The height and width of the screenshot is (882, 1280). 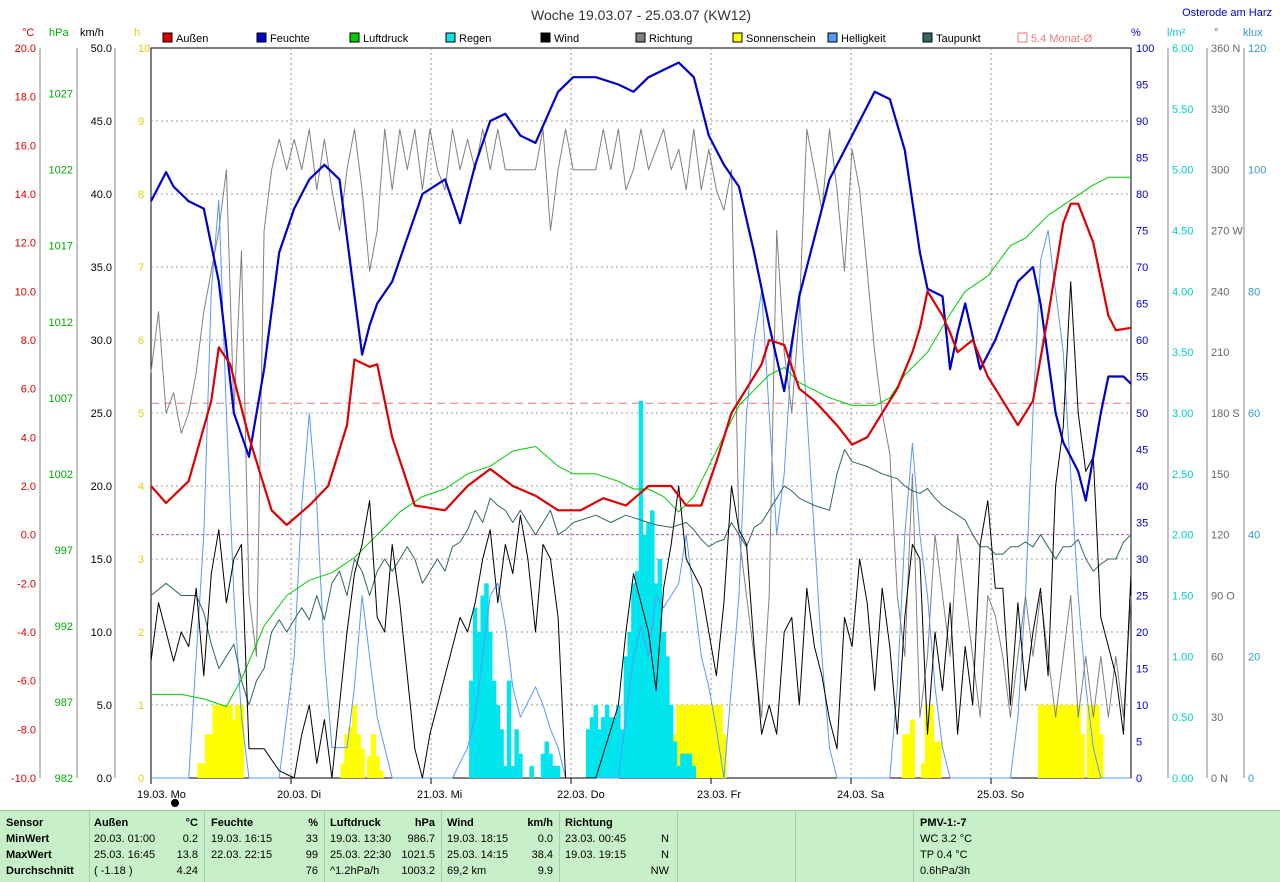 What do you see at coordinates (61, 247) in the screenshot?
I see `pressure-axis-tick: 1017` at bounding box center [61, 247].